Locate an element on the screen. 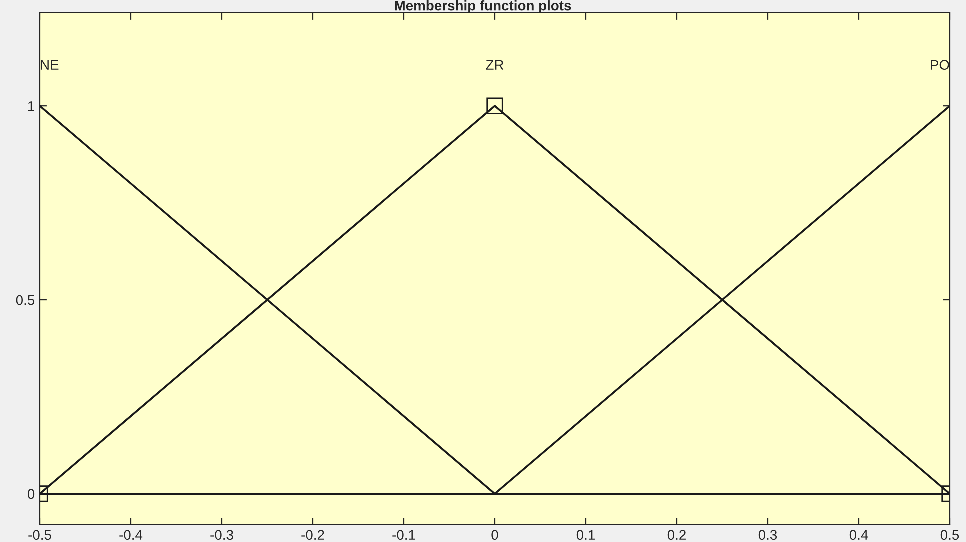  x-tick-label: 0.4 is located at coordinates (859, 535).